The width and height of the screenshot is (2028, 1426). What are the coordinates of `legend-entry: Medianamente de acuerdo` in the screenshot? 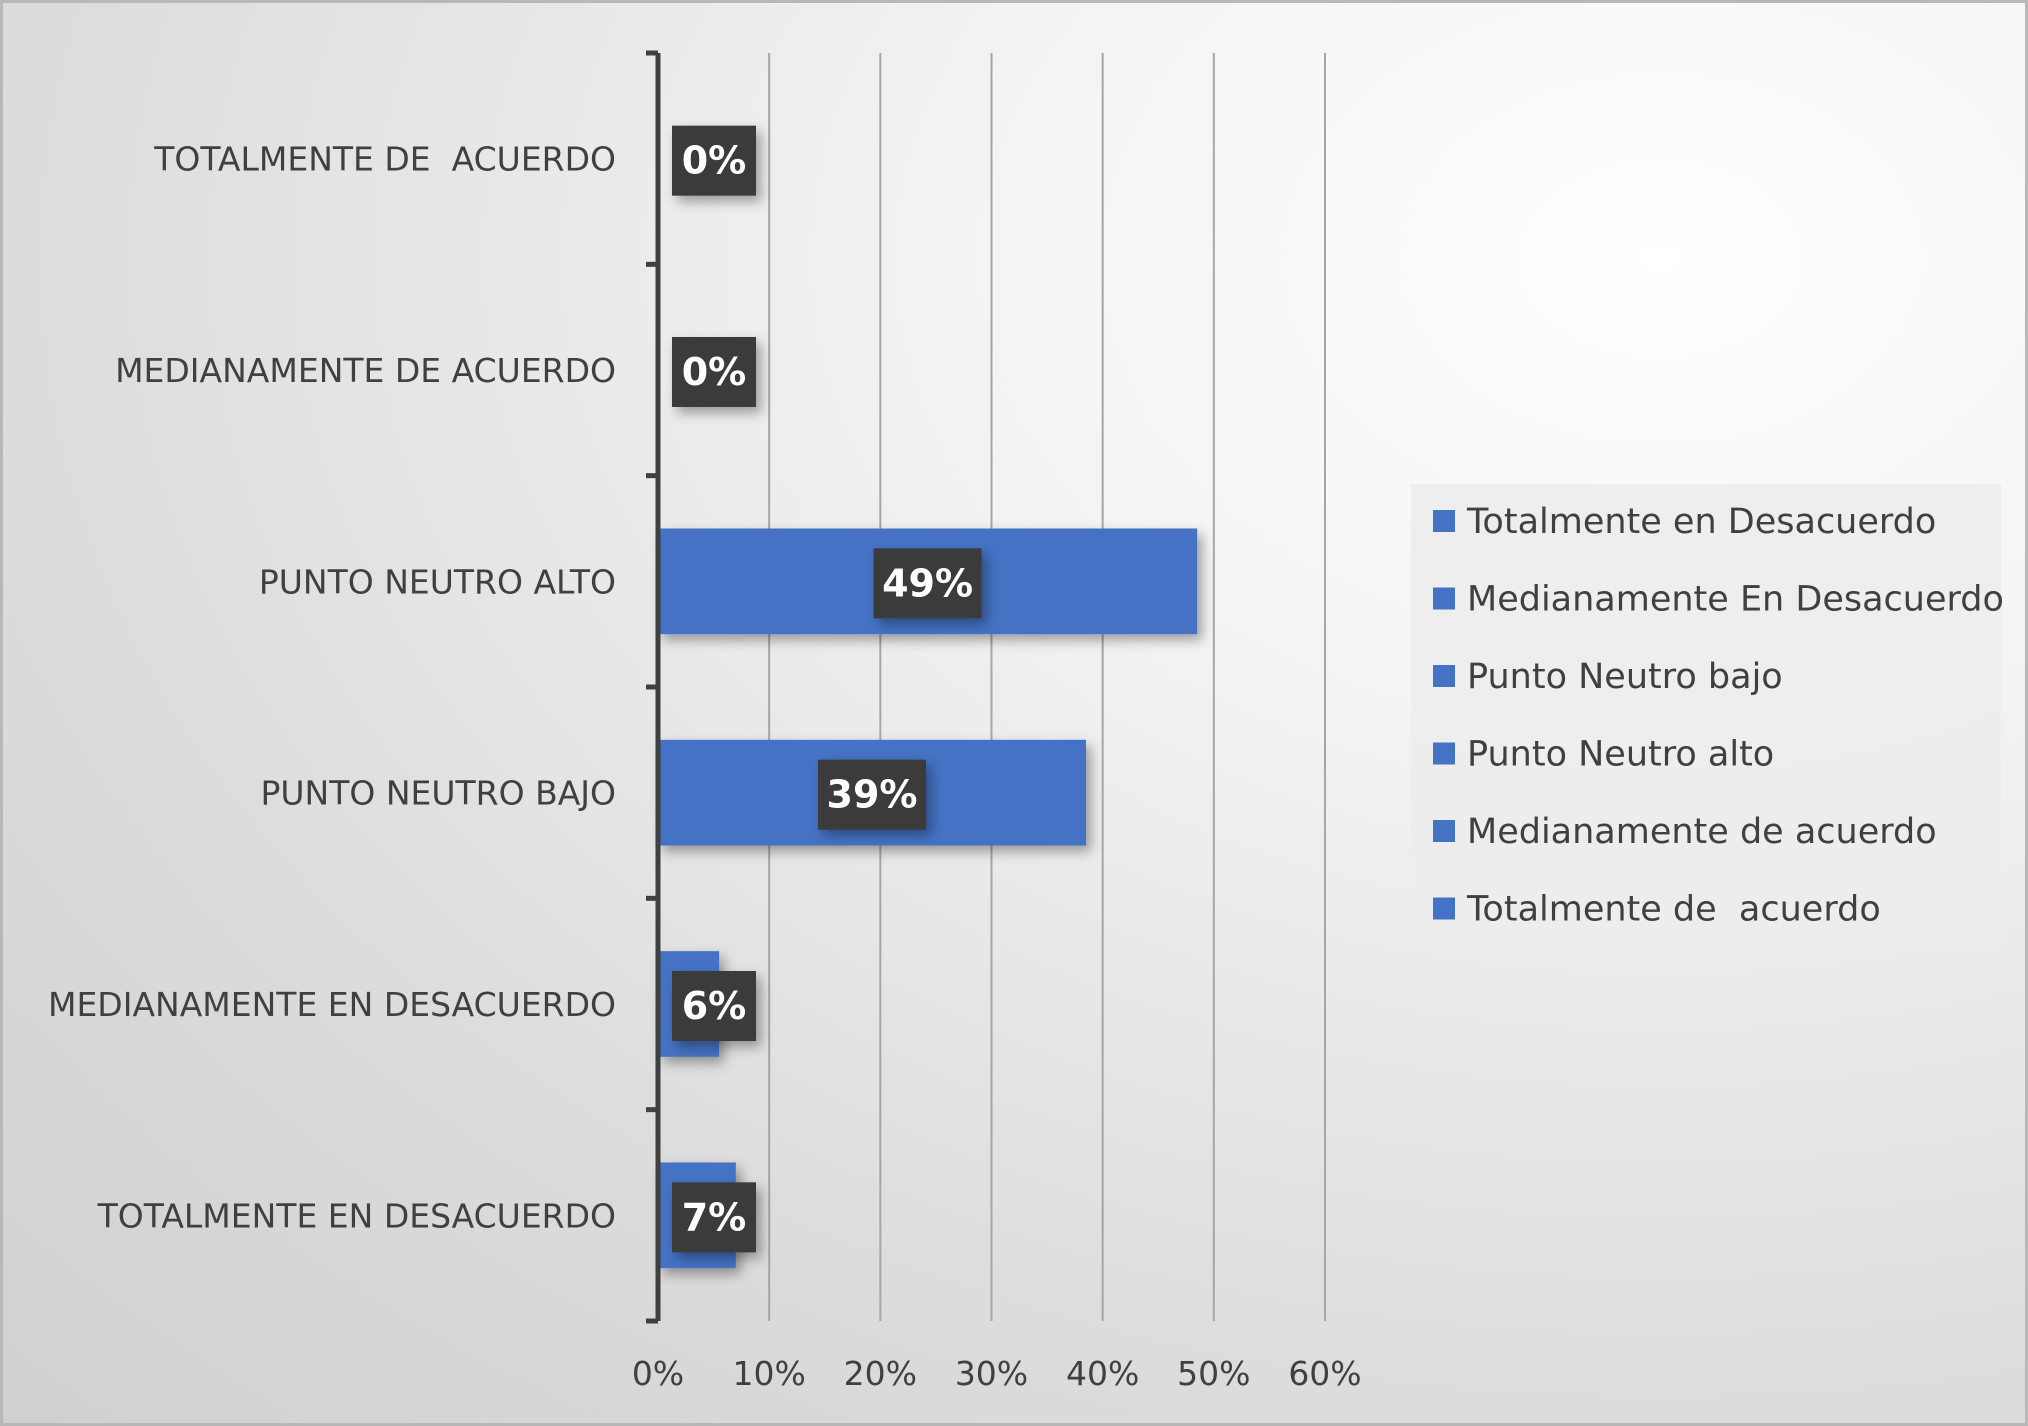 It's located at (1702, 832).